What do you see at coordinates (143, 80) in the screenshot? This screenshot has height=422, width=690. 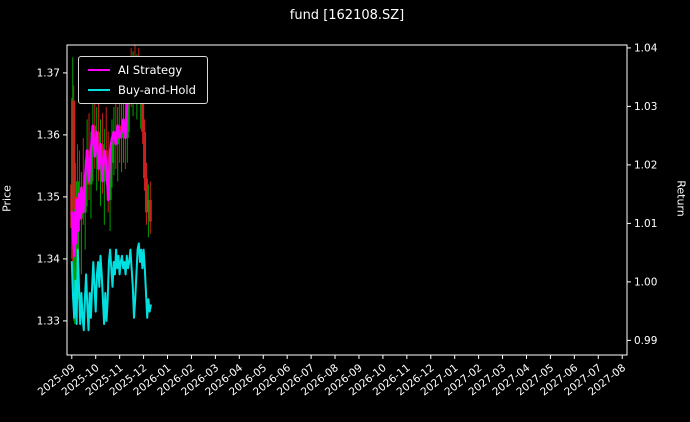 I see `legend: AI Strategy Buy-and-Hold` at bounding box center [143, 80].